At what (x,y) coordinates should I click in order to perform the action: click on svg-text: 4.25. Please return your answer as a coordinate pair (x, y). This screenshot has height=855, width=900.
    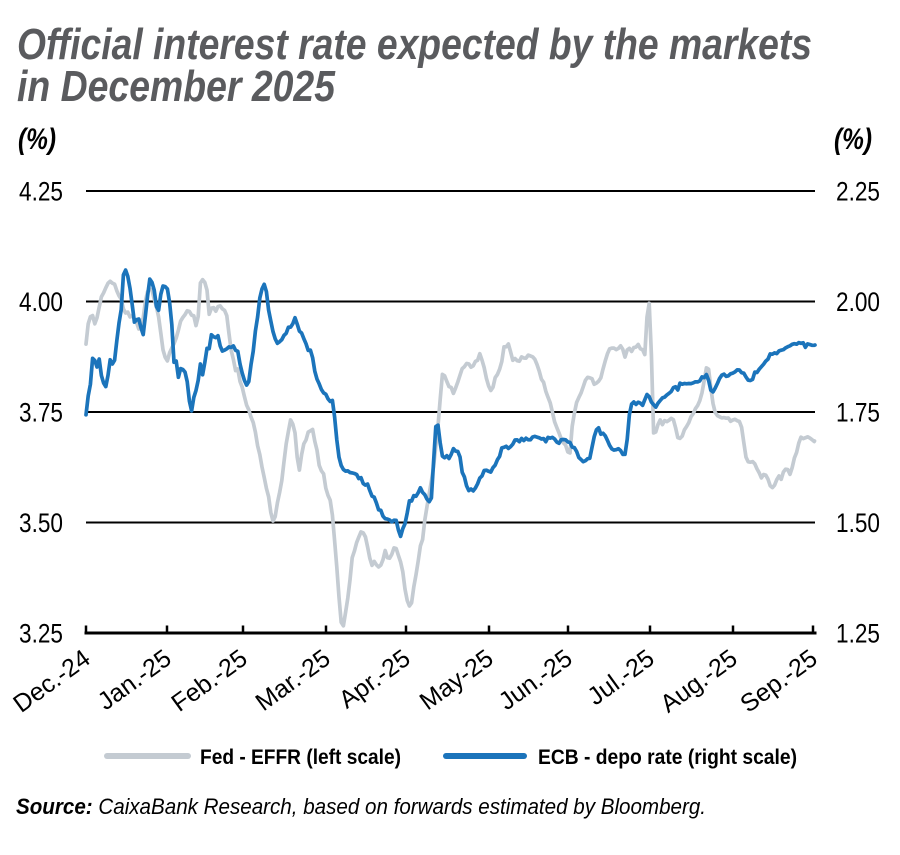
    Looking at the image, I should click on (41, 192).